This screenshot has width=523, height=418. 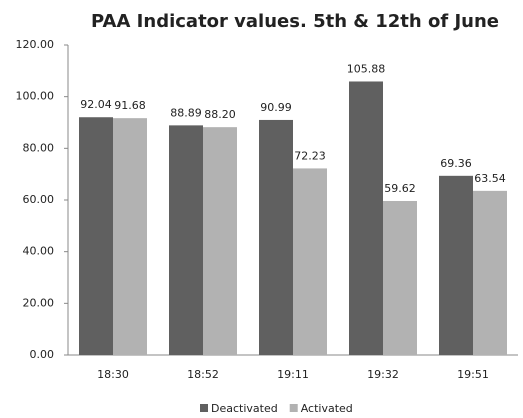 What do you see at coordinates (276, 107) in the screenshot?
I see `value-label: 90.99` at bounding box center [276, 107].